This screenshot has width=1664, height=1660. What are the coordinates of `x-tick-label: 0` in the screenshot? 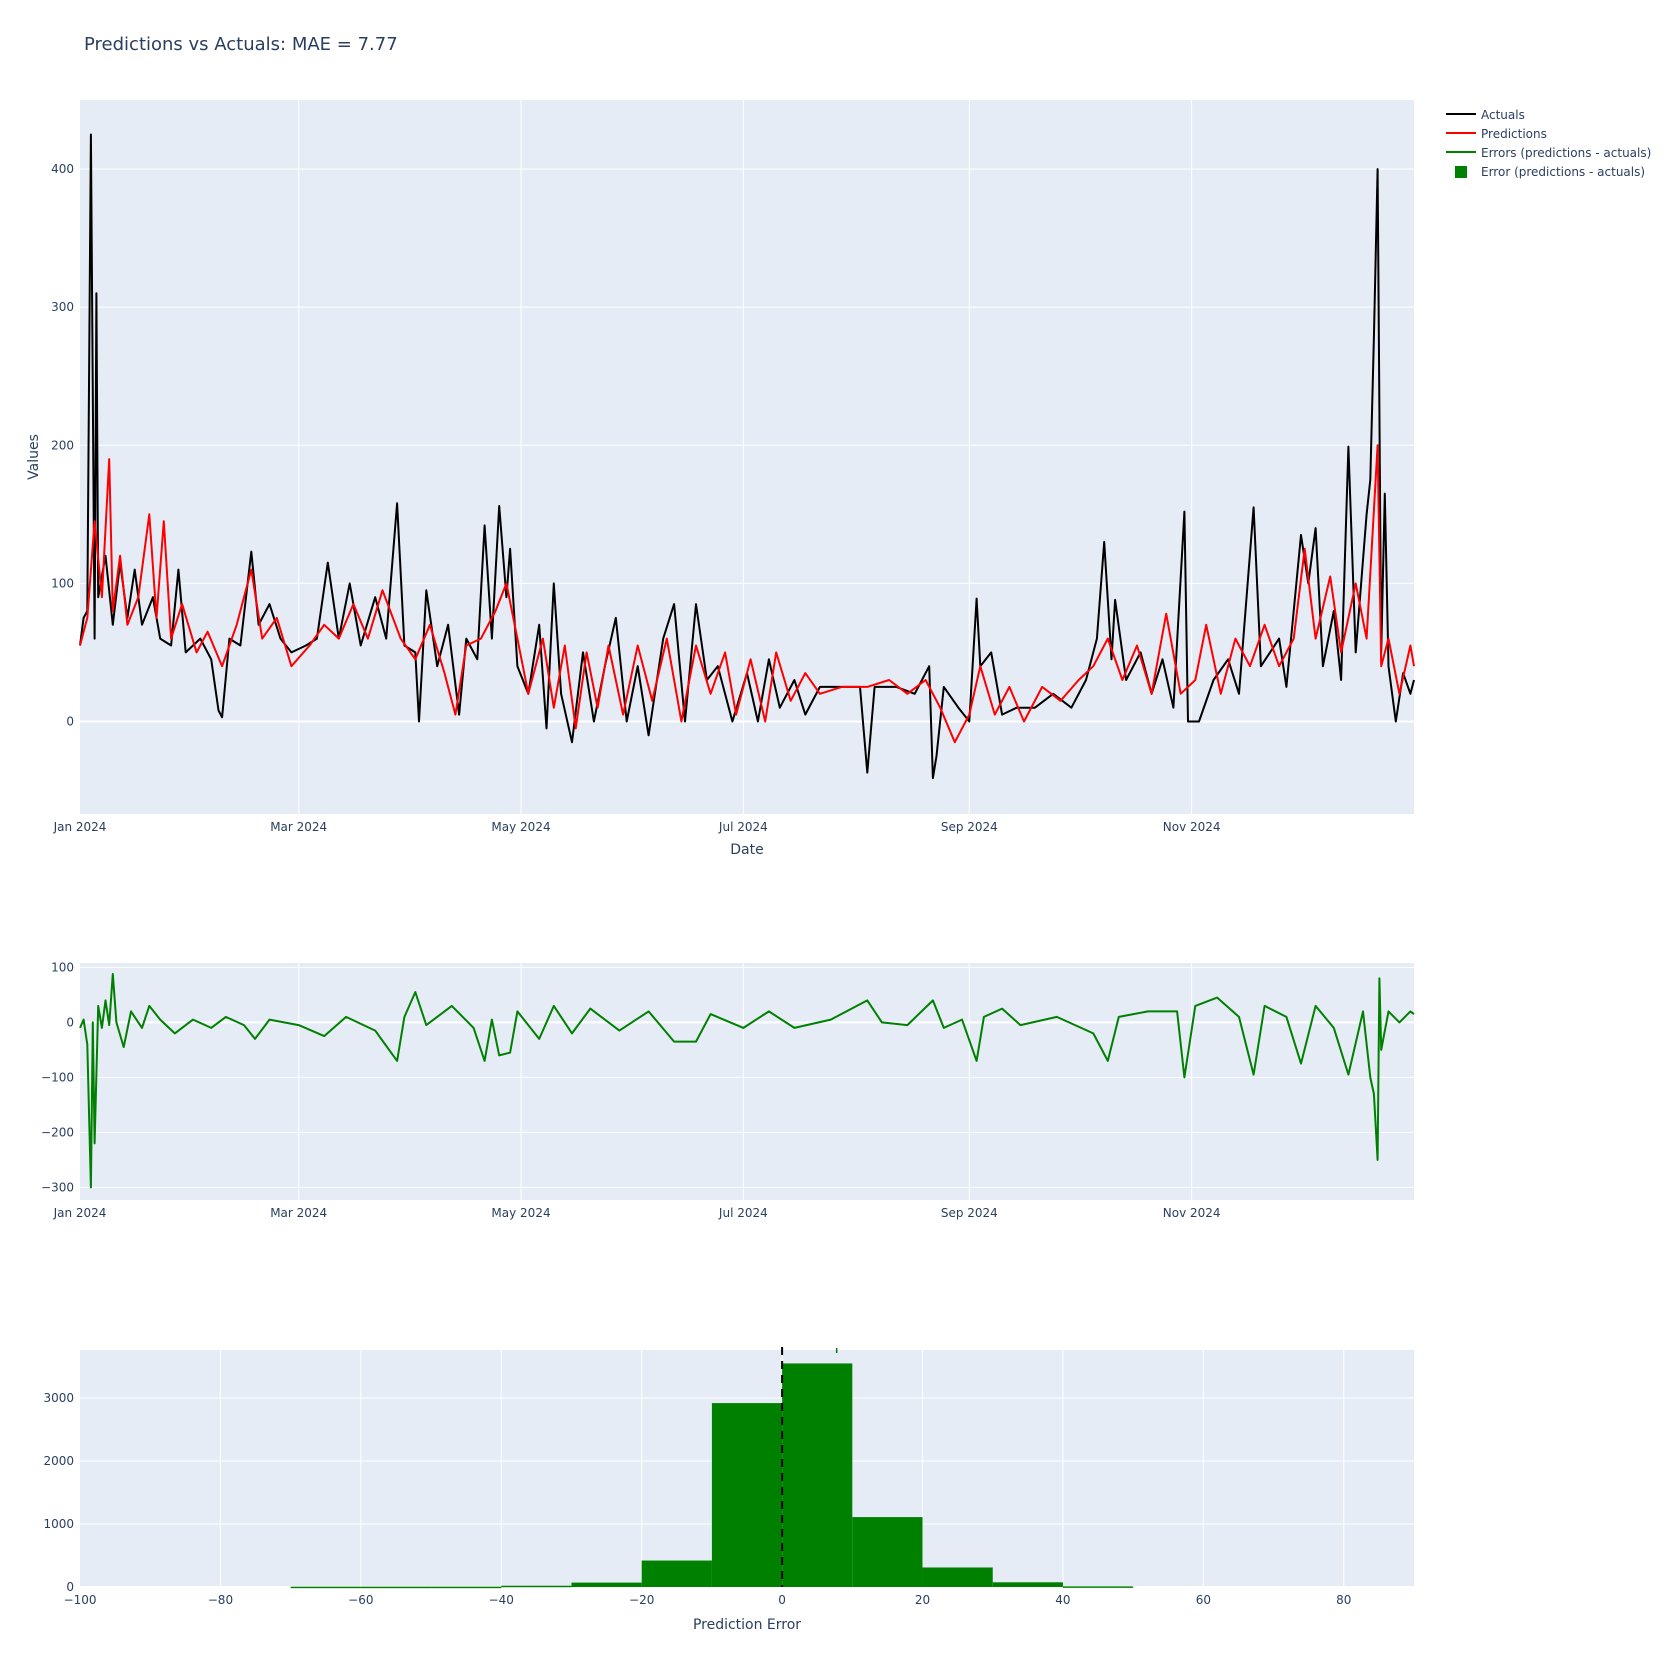 It's located at (782, 1600).